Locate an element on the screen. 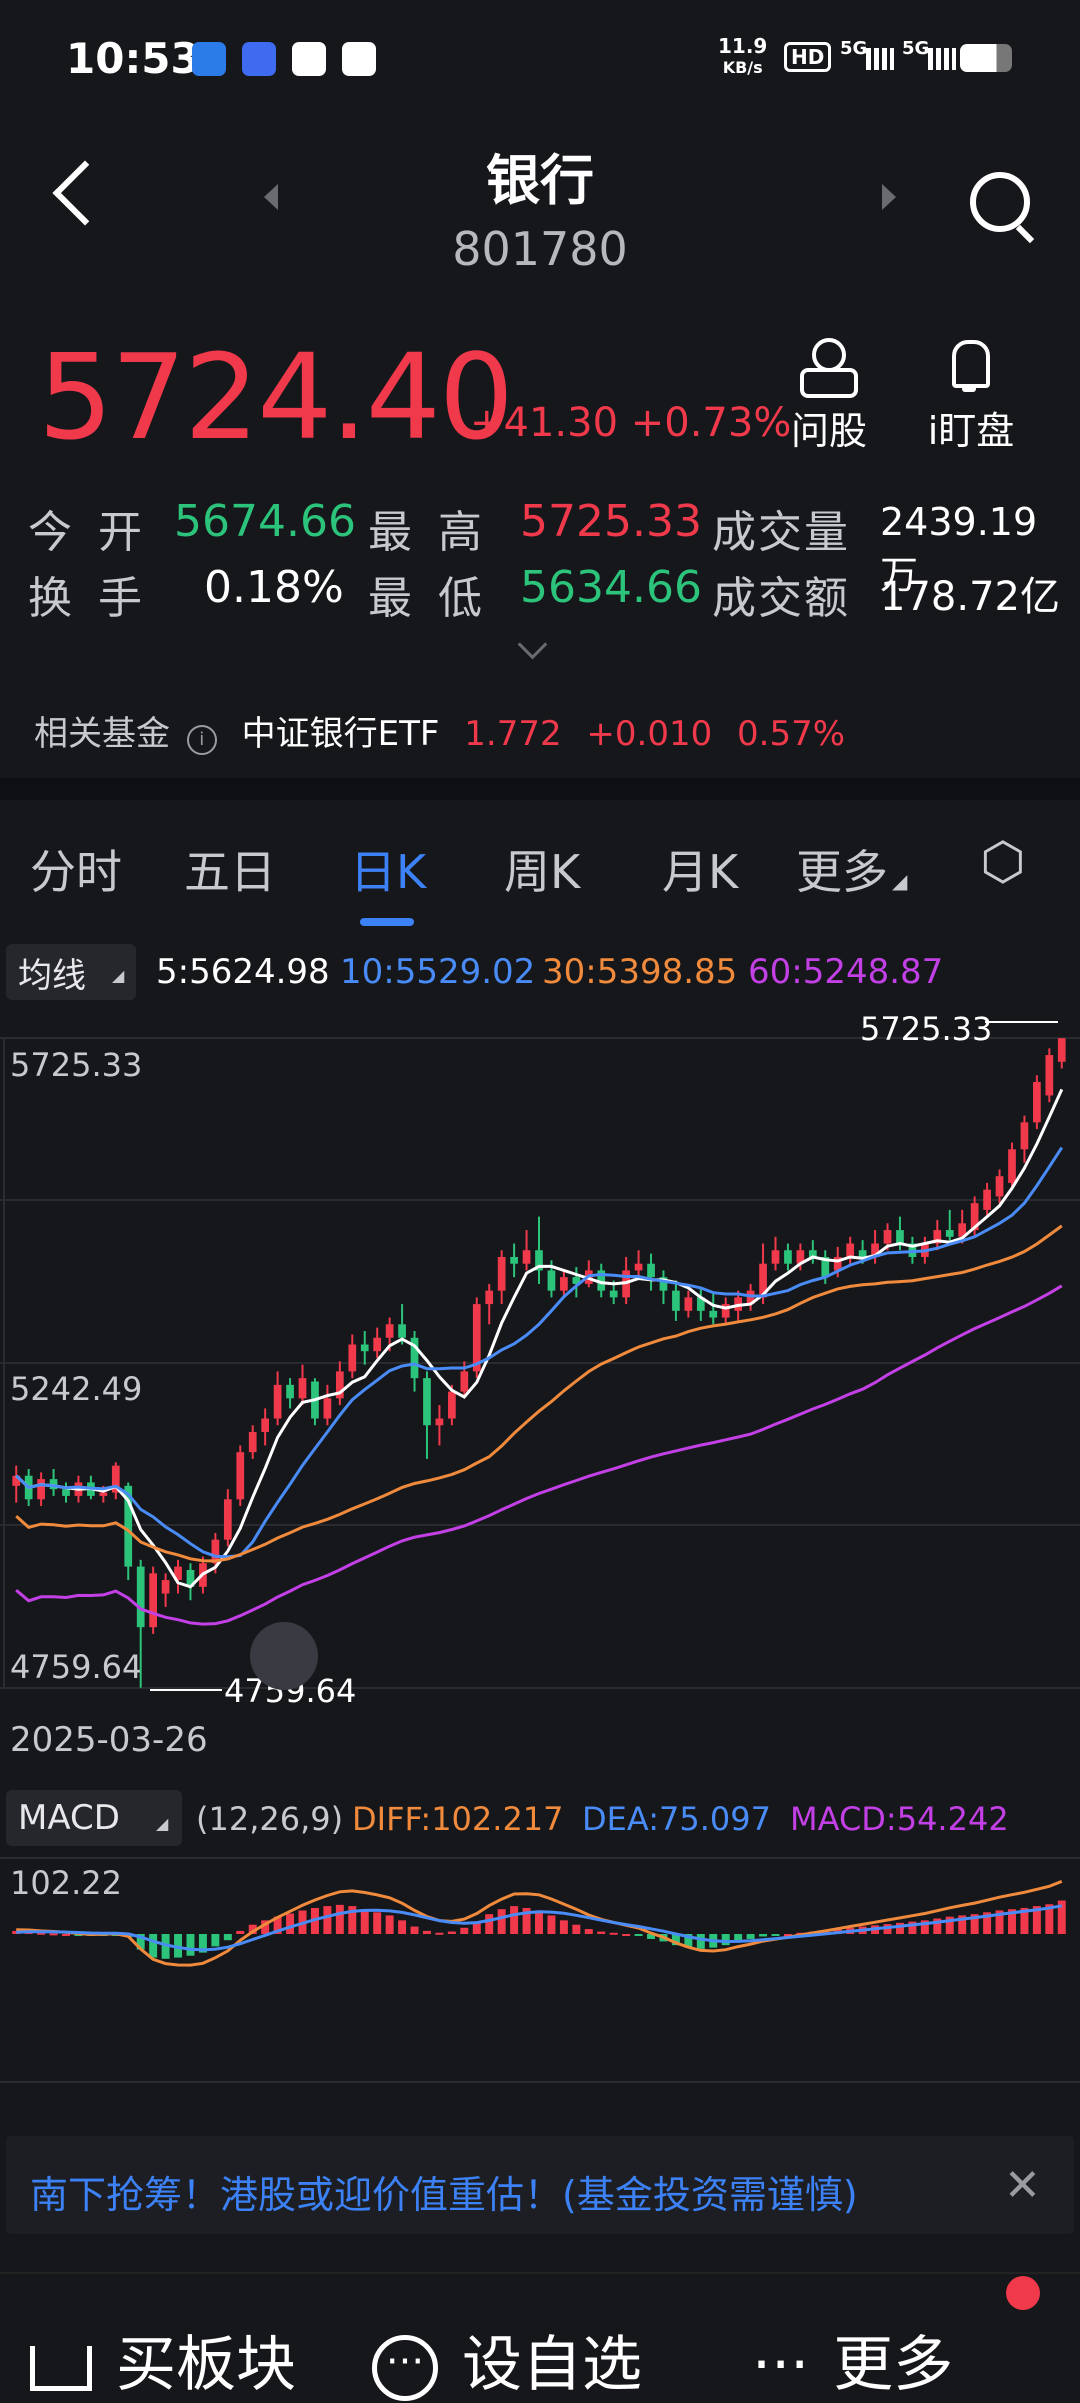 Image resolution: width=1080 pixels, height=2403 pixels. start-date: 2025-03-26 is located at coordinates (109, 1740).